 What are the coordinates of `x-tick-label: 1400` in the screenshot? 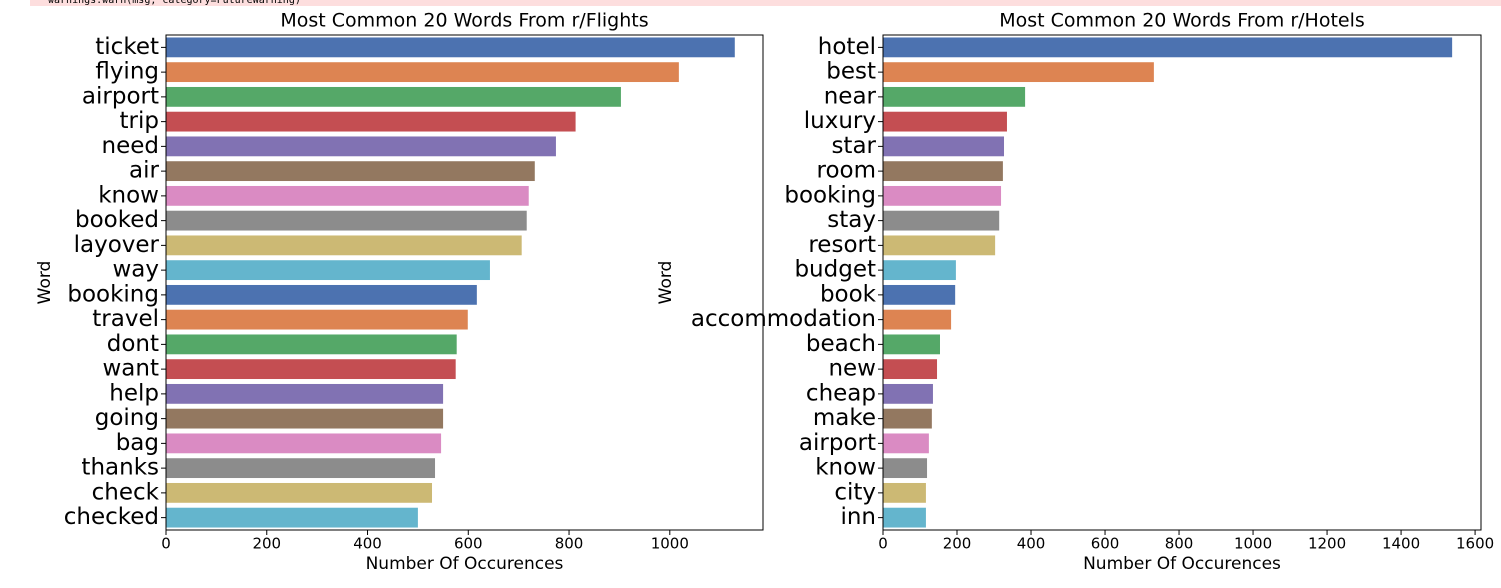 It's located at (1401, 544).